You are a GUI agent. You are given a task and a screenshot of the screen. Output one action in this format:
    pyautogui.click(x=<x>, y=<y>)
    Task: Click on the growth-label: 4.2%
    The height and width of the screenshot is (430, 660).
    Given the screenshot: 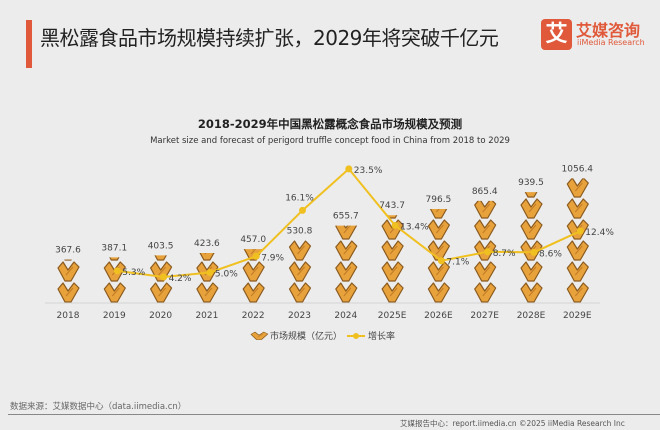 What is the action you would take?
    pyautogui.click(x=180, y=279)
    